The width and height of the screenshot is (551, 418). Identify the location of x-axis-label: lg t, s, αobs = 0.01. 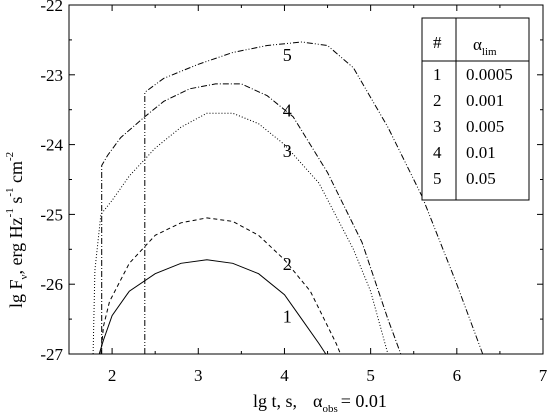
(320, 403).